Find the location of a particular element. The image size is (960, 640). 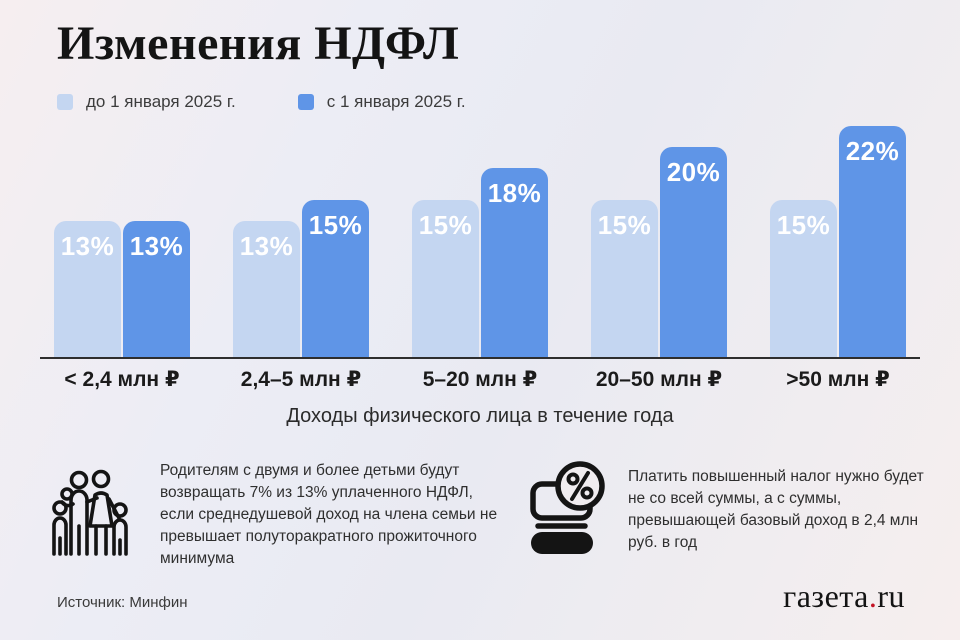

category-label: >50 млн ₽ is located at coordinates (838, 379).